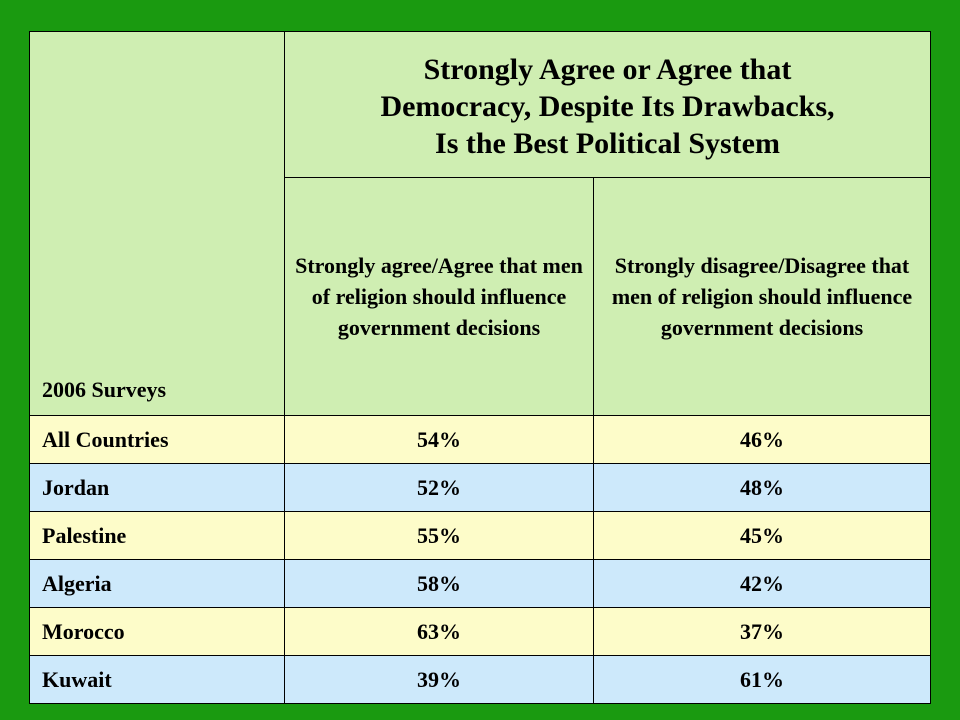  Describe the element at coordinates (157, 535) in the screenshot. I see `country-cell: Palestine` at that location.